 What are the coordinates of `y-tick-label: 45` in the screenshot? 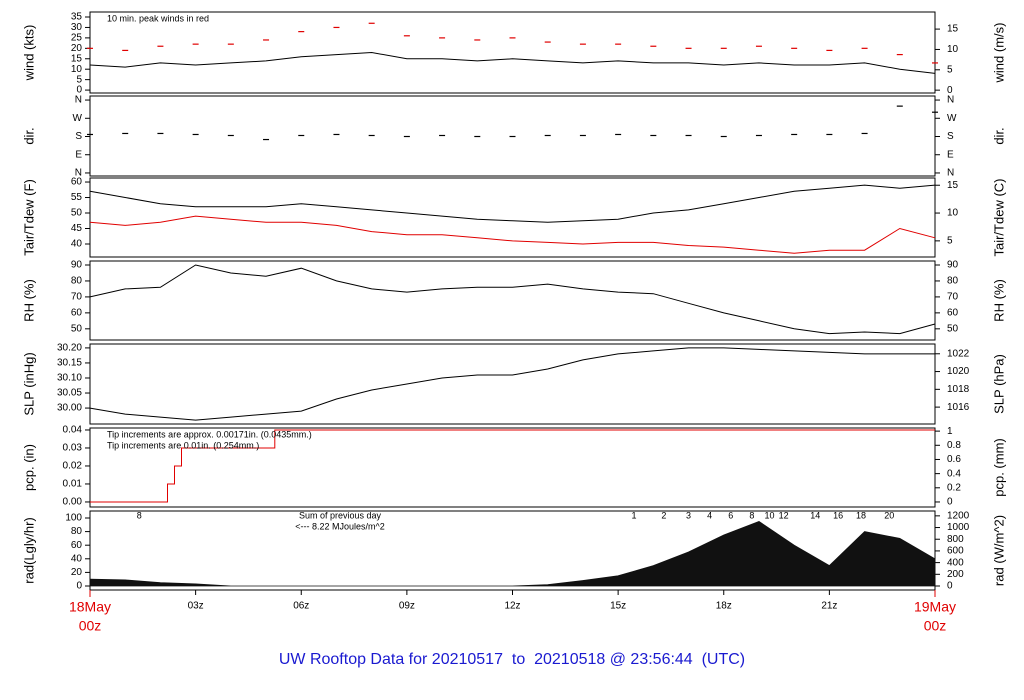 It's located at (77, 228).